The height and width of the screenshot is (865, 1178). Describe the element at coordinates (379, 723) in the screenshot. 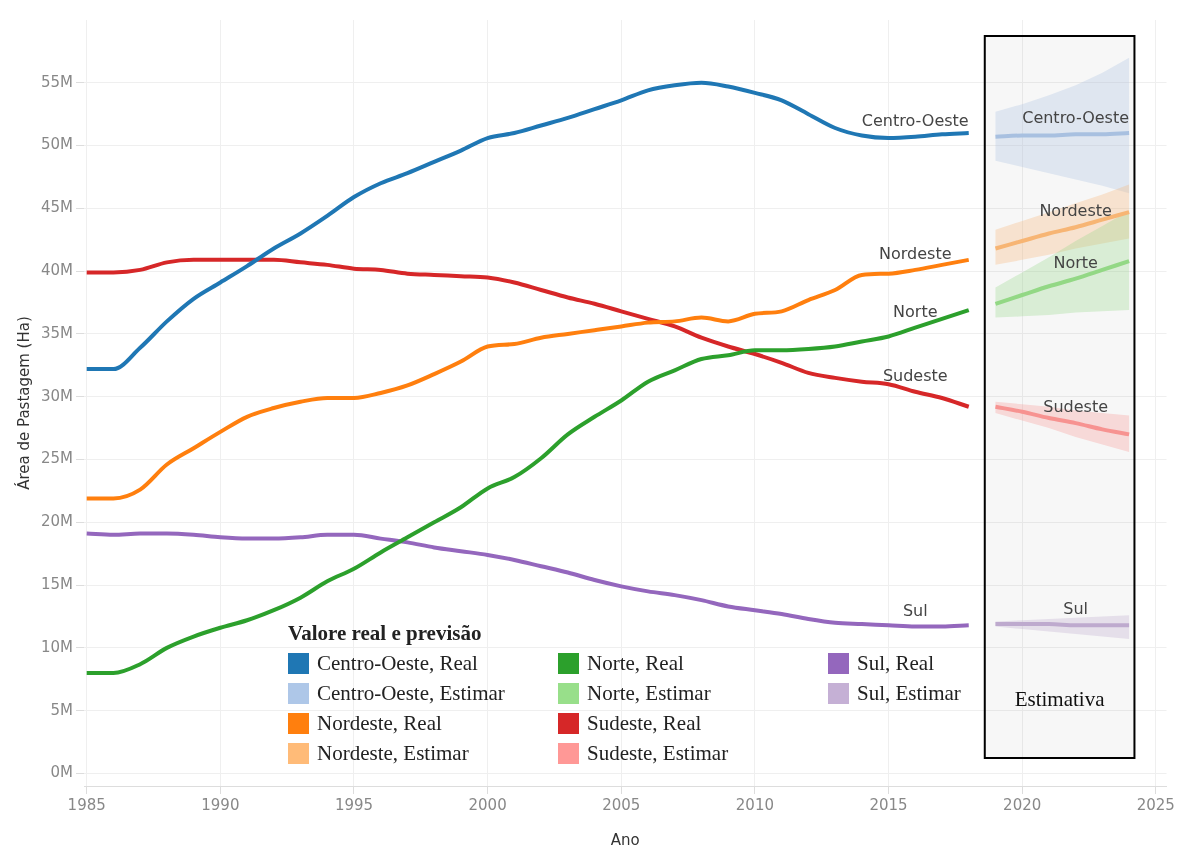

I see `legend-label: Nordeste, Real` at that location.